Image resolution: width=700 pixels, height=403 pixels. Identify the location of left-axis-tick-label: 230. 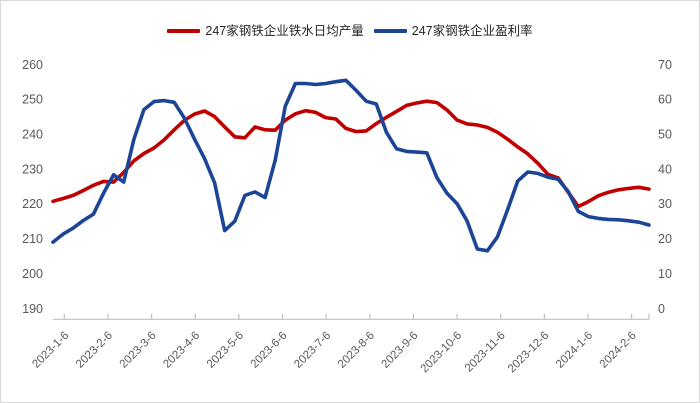
(32, 169).